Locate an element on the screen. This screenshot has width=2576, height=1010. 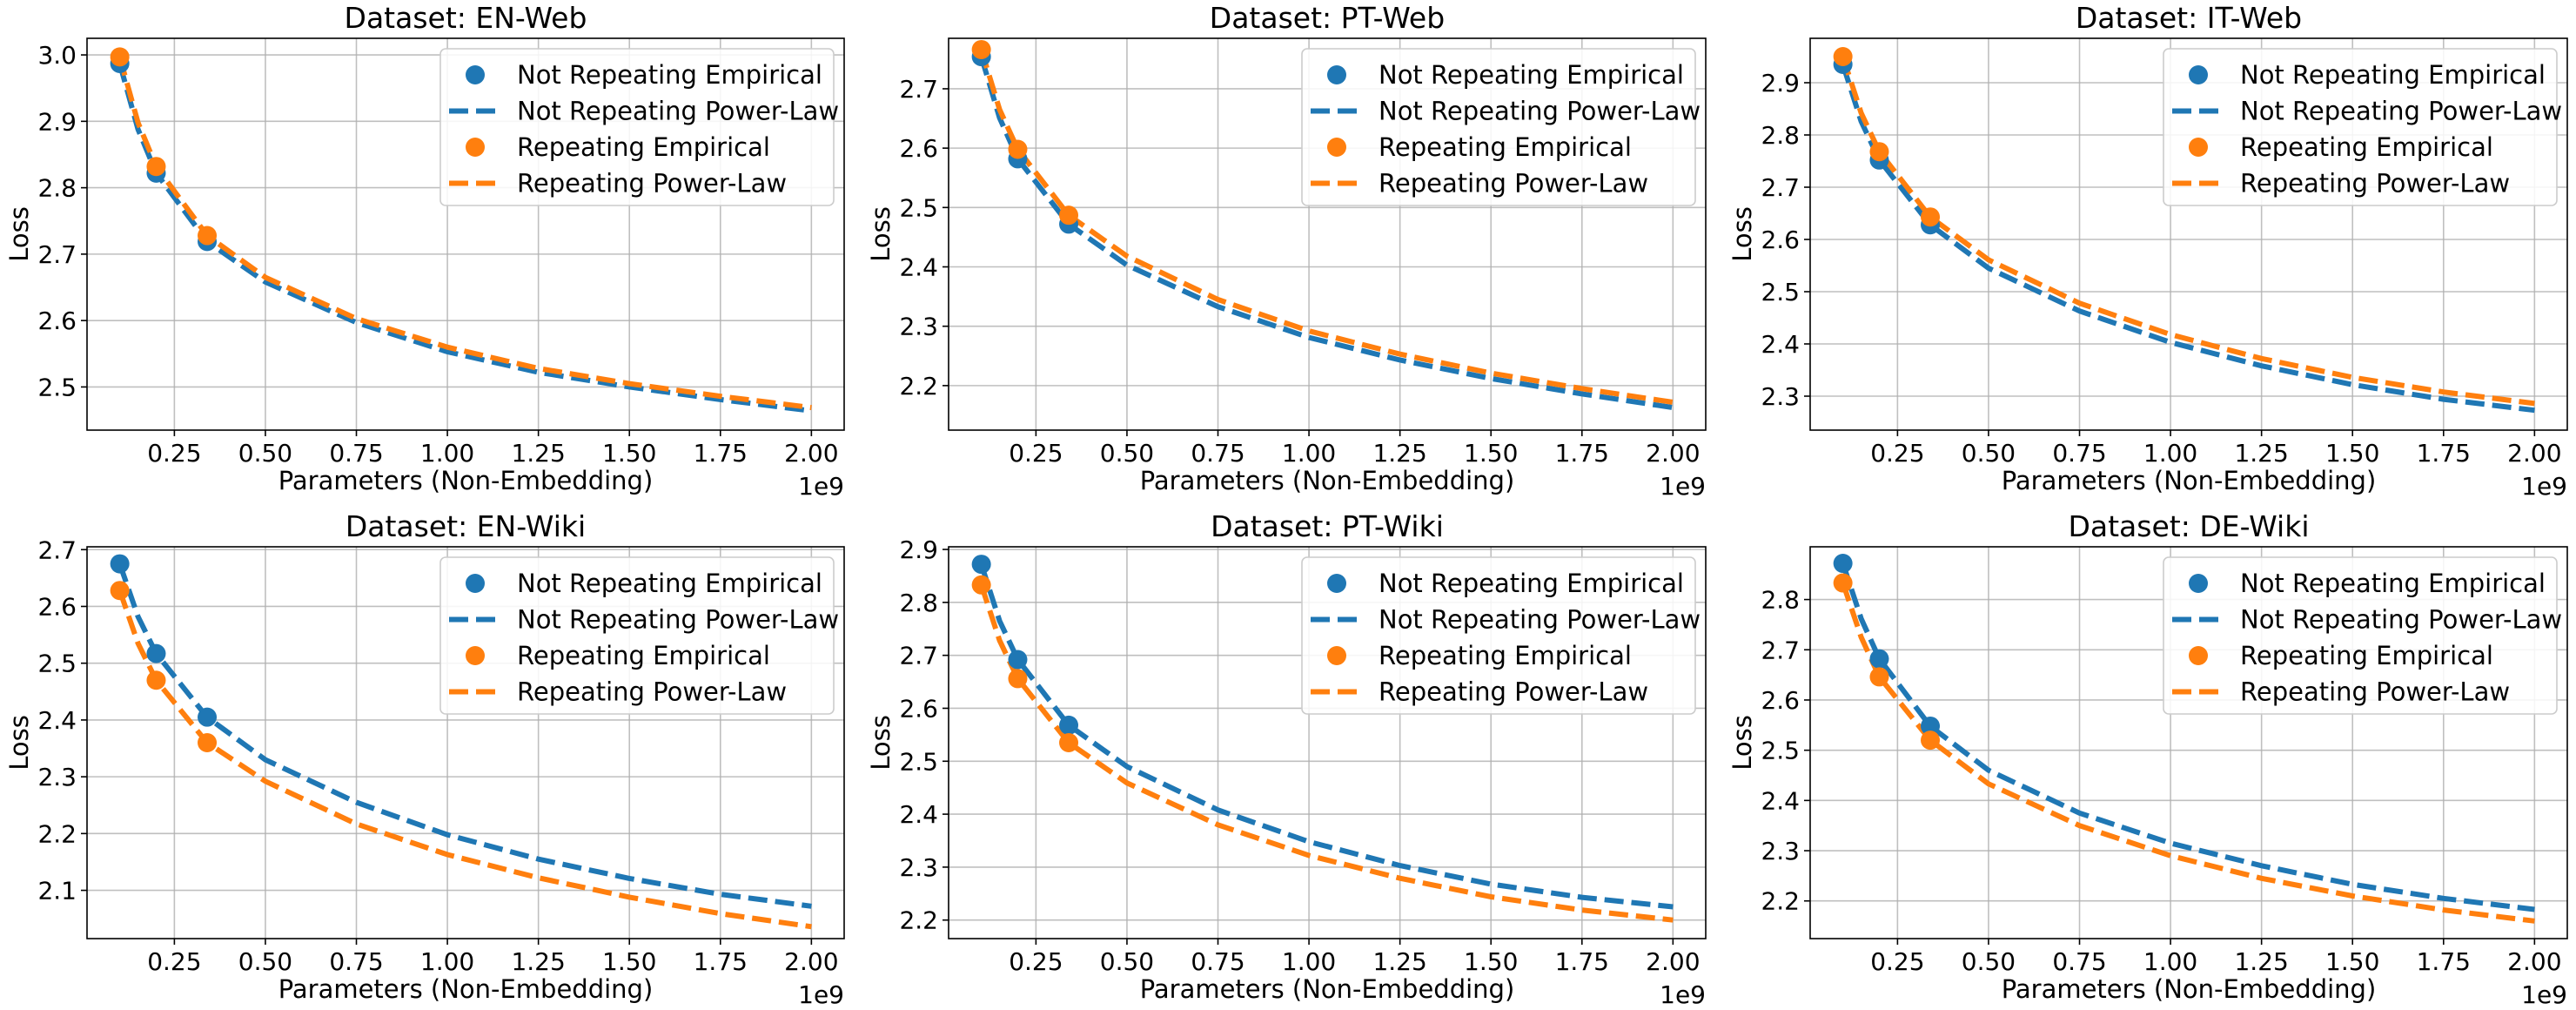
chart-title: Dataset: EN-Wiki is located at coordinates (465, 526).